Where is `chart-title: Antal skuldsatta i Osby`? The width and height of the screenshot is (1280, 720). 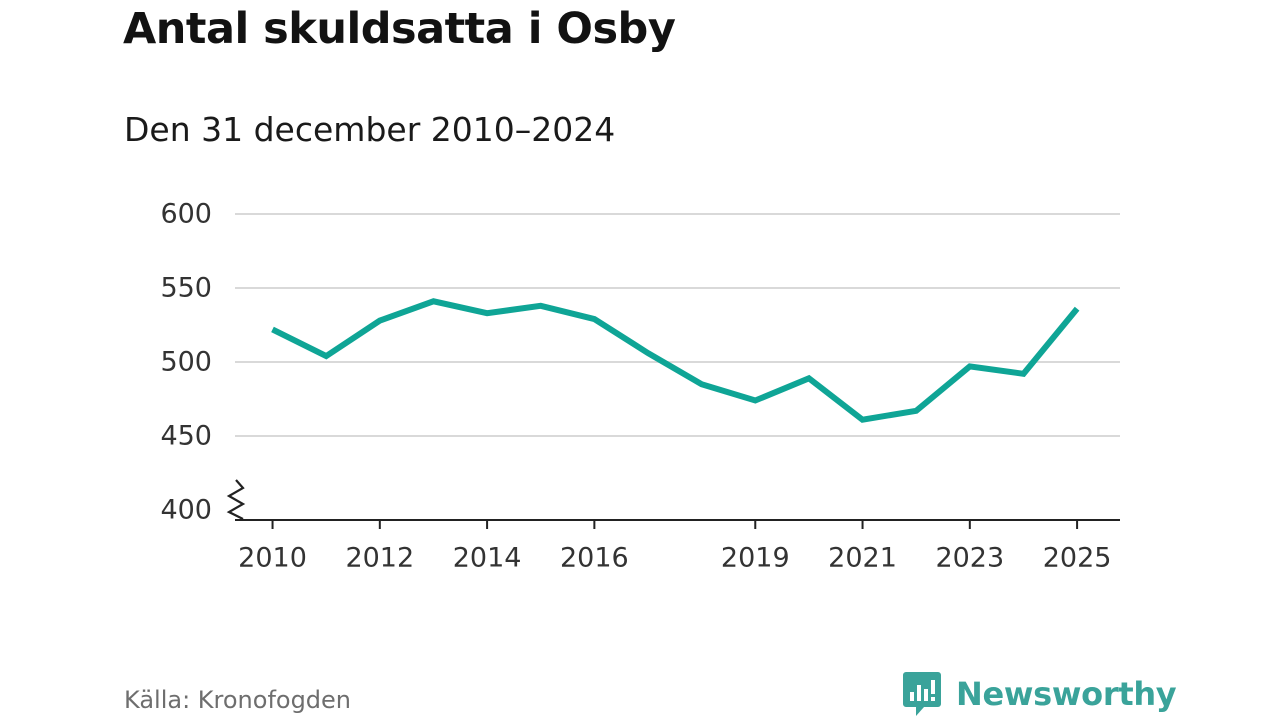
chart-title: Antal skuldsatta i Osby is located at coordinates (399, 29).